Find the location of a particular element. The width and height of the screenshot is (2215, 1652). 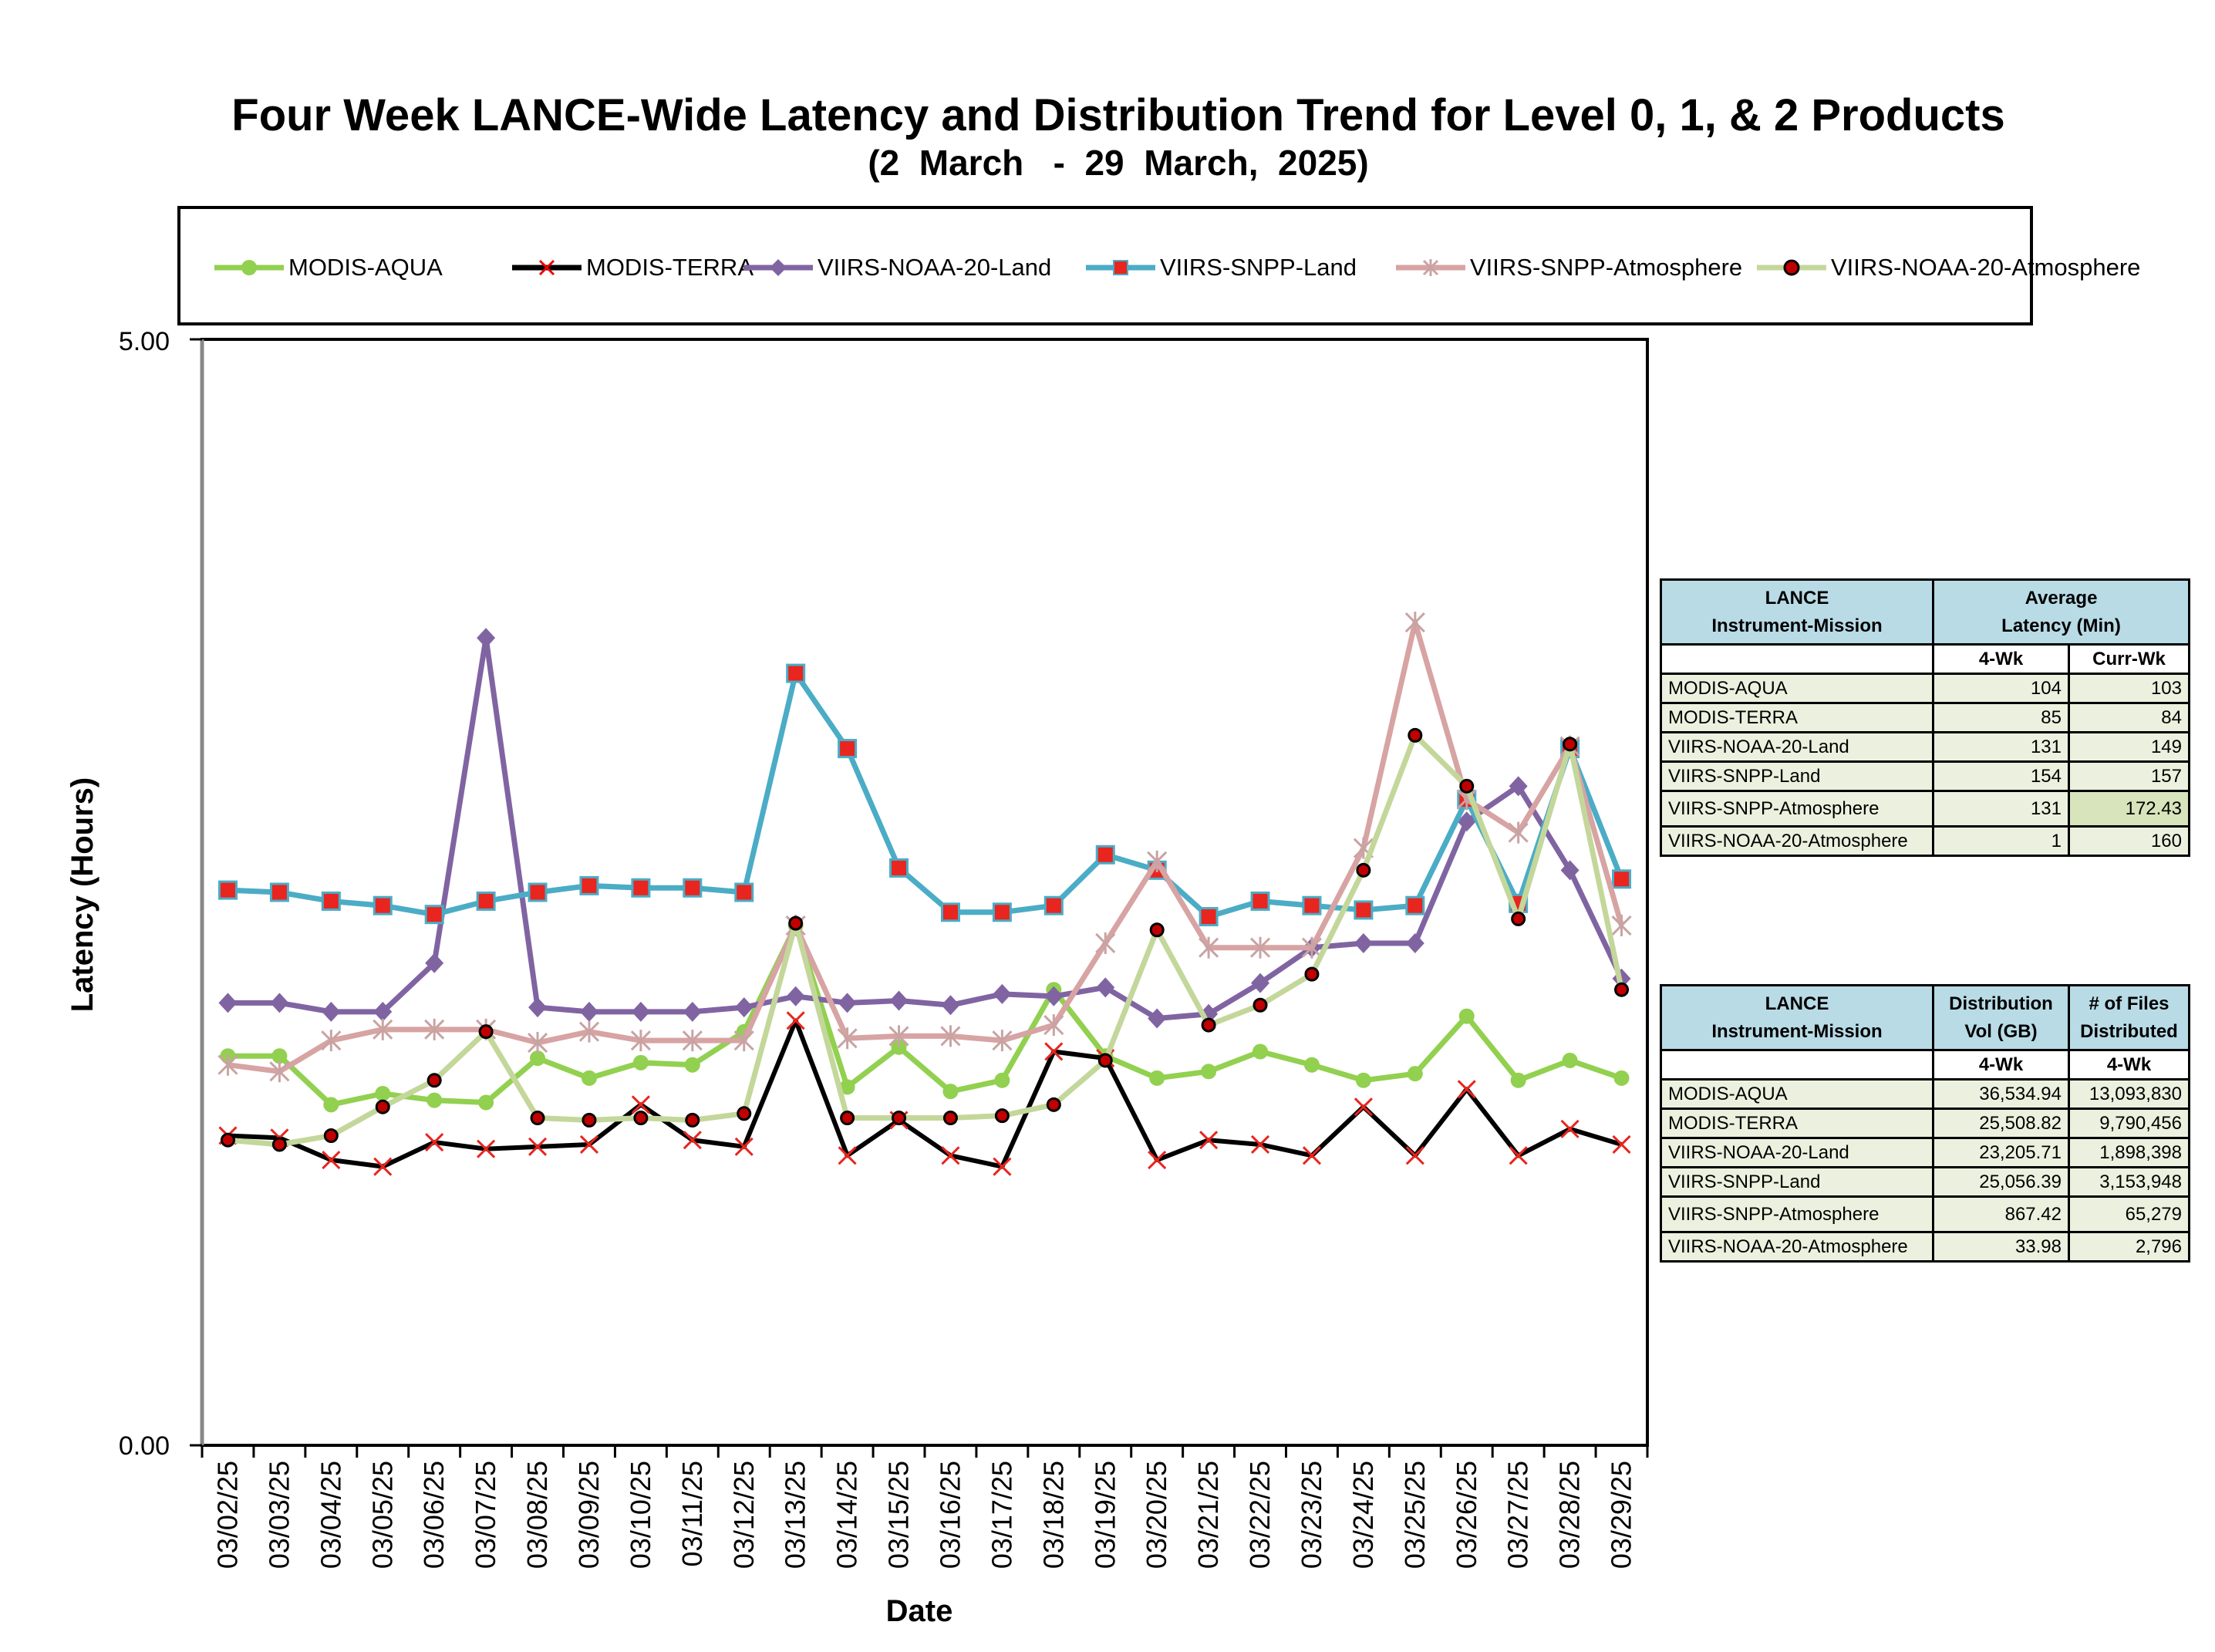

x-tick-label: 03/21/25 is located at coordinates (1208, 1515).